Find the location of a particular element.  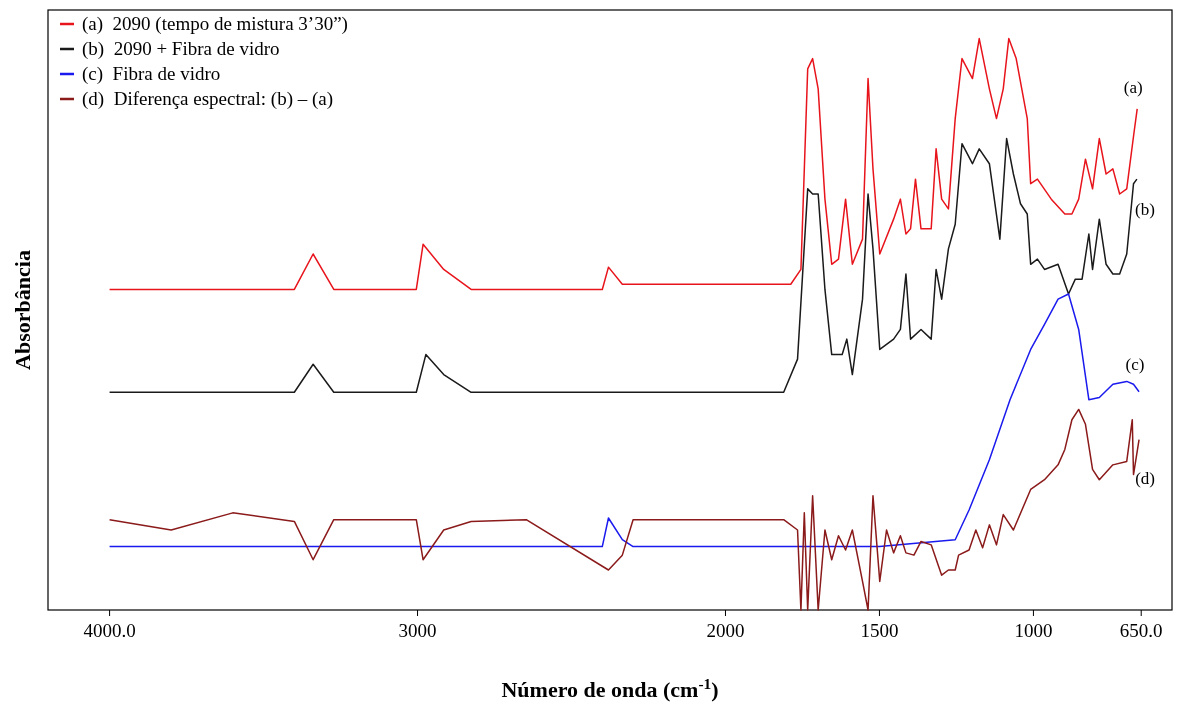

x-tick-label: 1500 is located at coordinates (879, 630).